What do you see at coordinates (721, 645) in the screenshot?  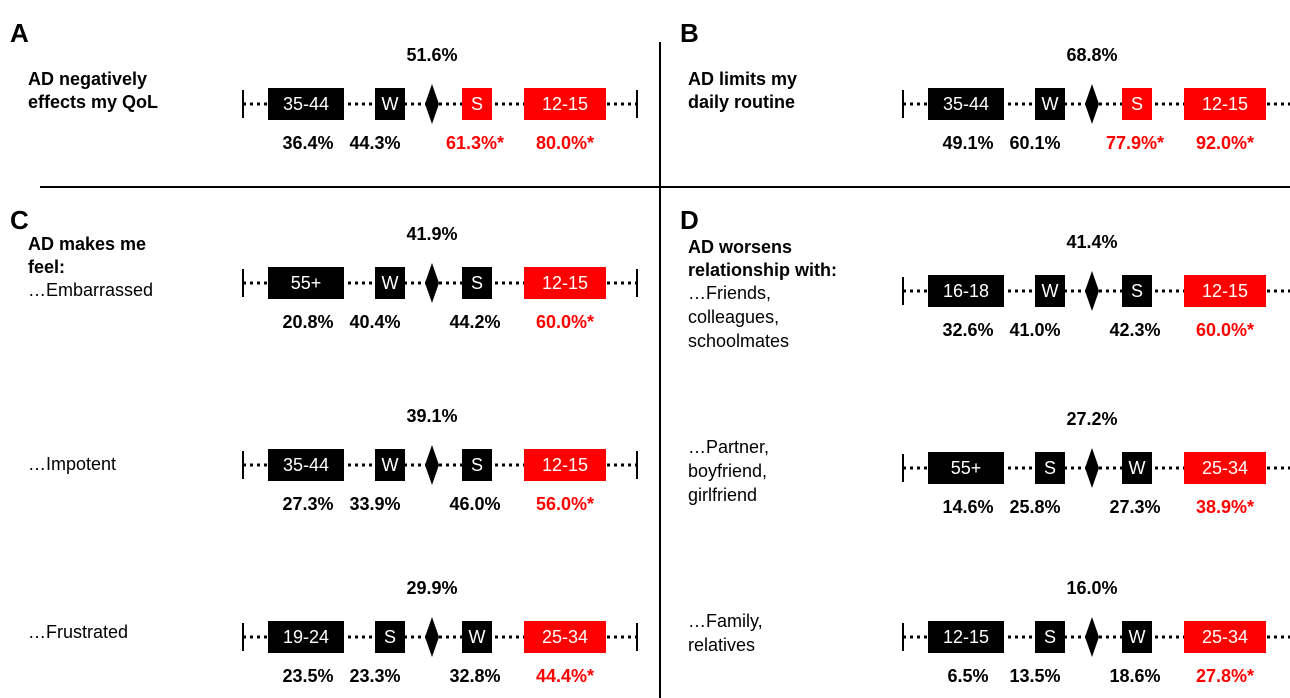 I see `row-label: relatives` at bounding box center [721, 645].